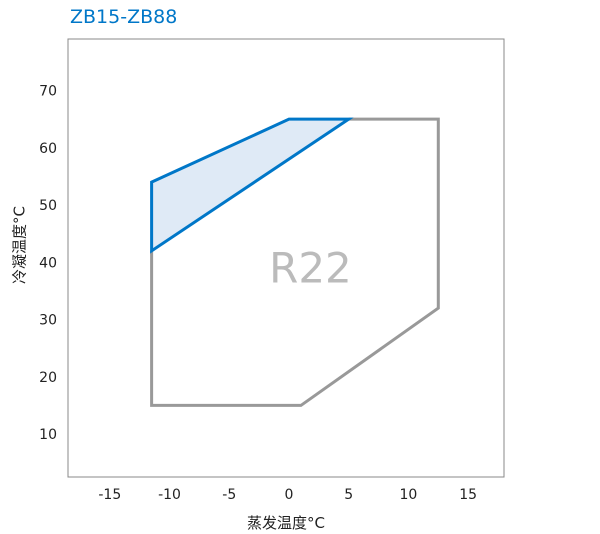 Image resolution: width=600 pixels, height=534 pixels. What do you see at coordinates (169, 495) in the screenshot?
I see `x-tick-label: -10` at bounding box center [169, 495].